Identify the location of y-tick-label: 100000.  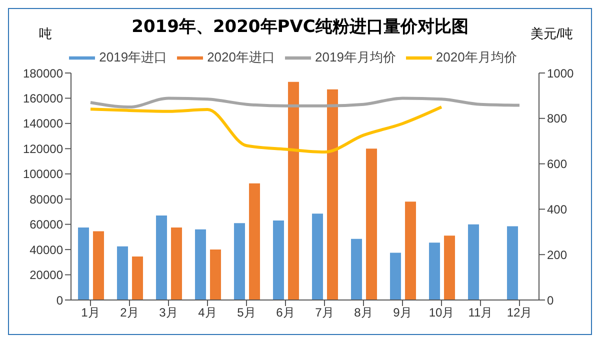
(43, 174).